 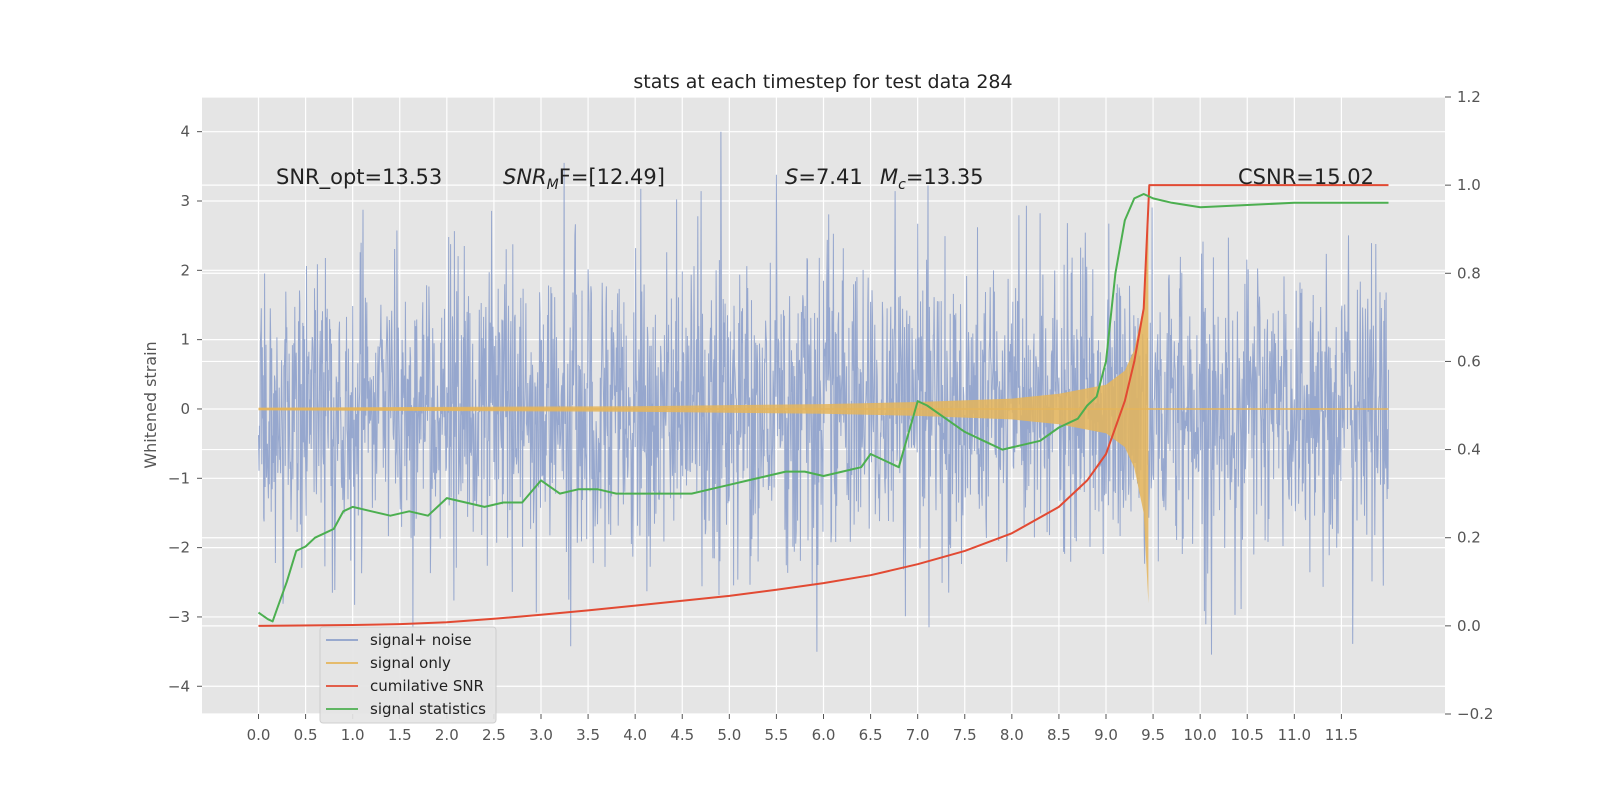 What do you see at coordinates (1059, 735) in the screenshot?
I see `x-tick-label: 8.5` at bounding box center [1059, 735].